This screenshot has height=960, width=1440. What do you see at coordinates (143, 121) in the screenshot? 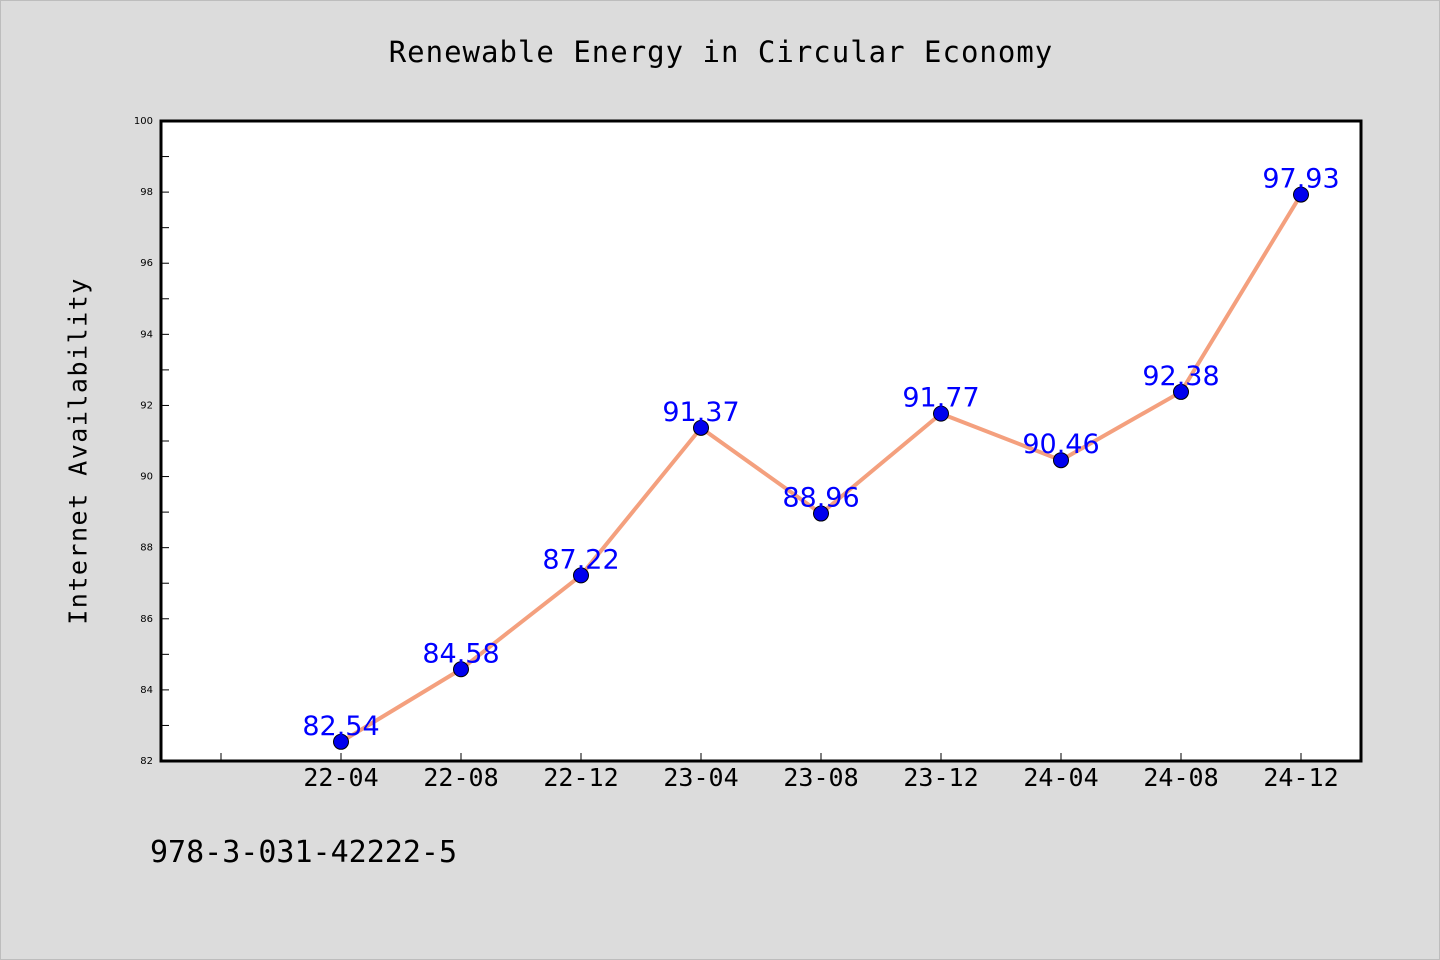
I see `y-tick-label: 100` at bounding box center [143, 121].